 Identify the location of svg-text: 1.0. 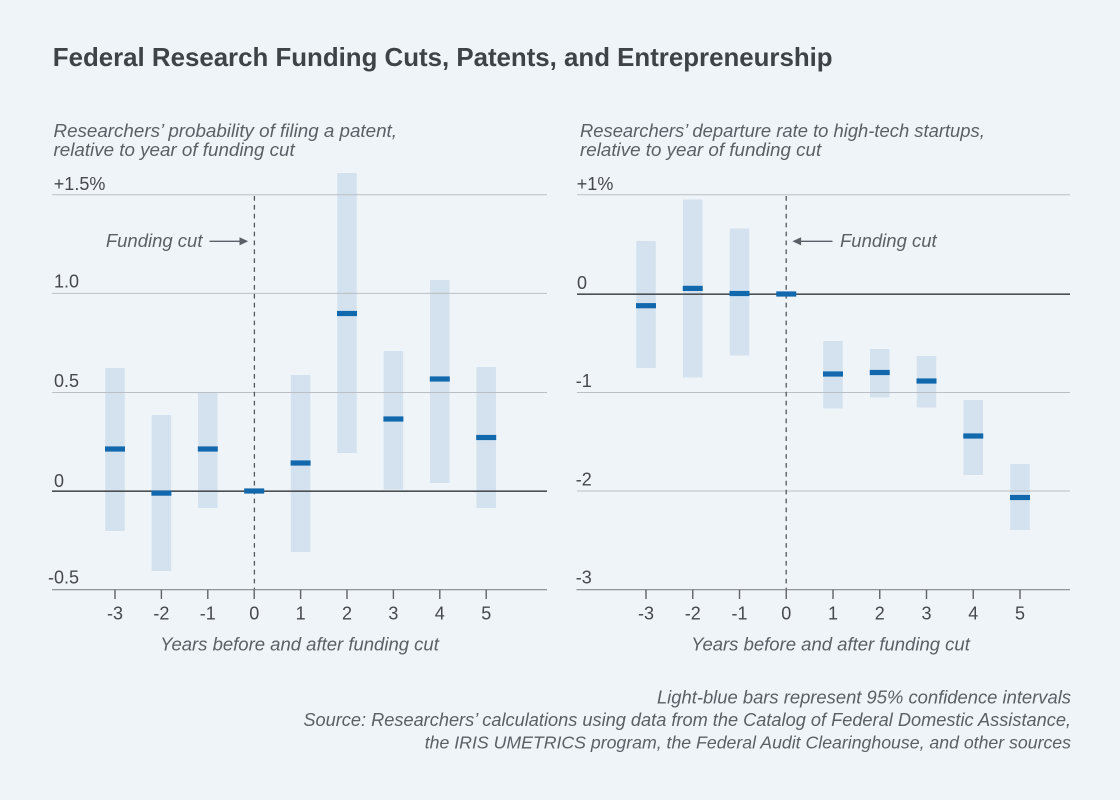
(66, 282).